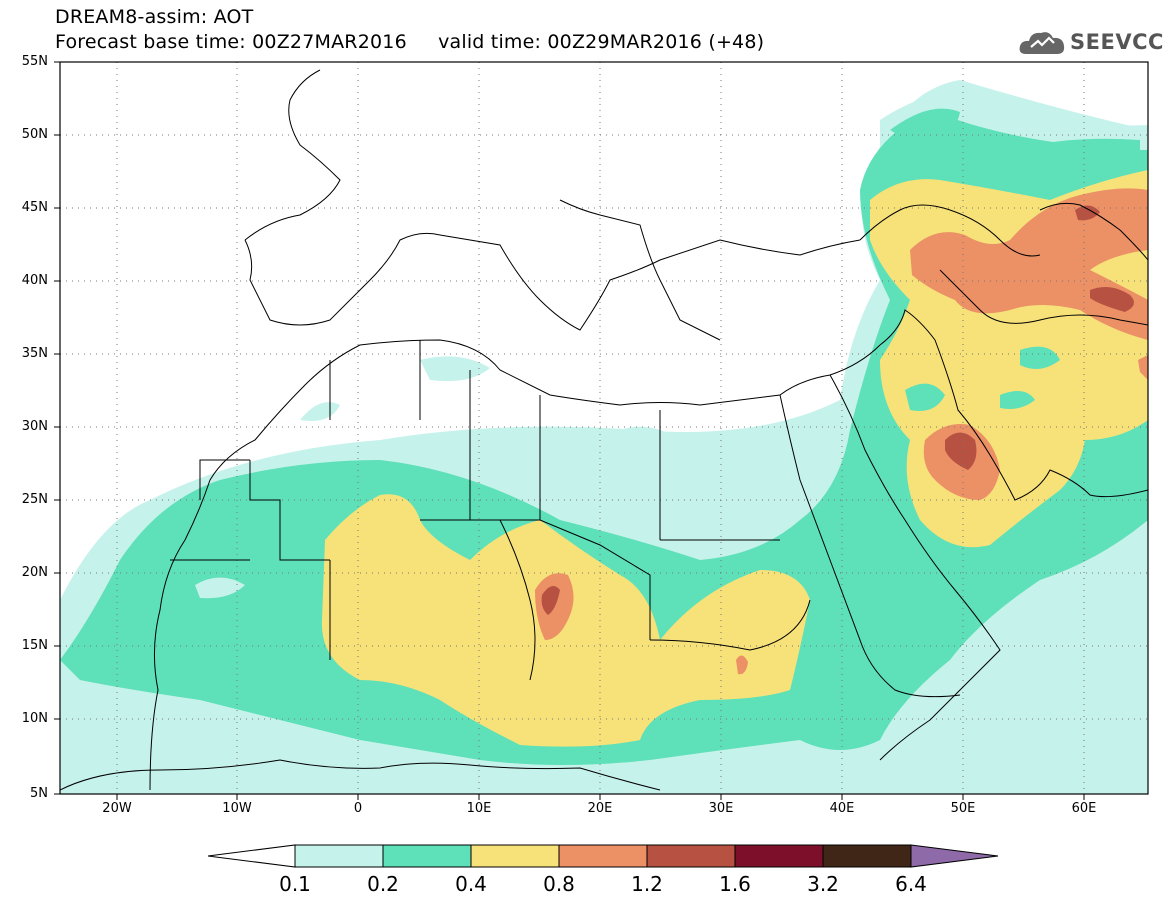 The width and height of the screenshot is (1165, 905). What do you see at coordinates (295, 884) in the screenshot?
I see `colorbar-label: 0.1` at bounding box center [295, 884].